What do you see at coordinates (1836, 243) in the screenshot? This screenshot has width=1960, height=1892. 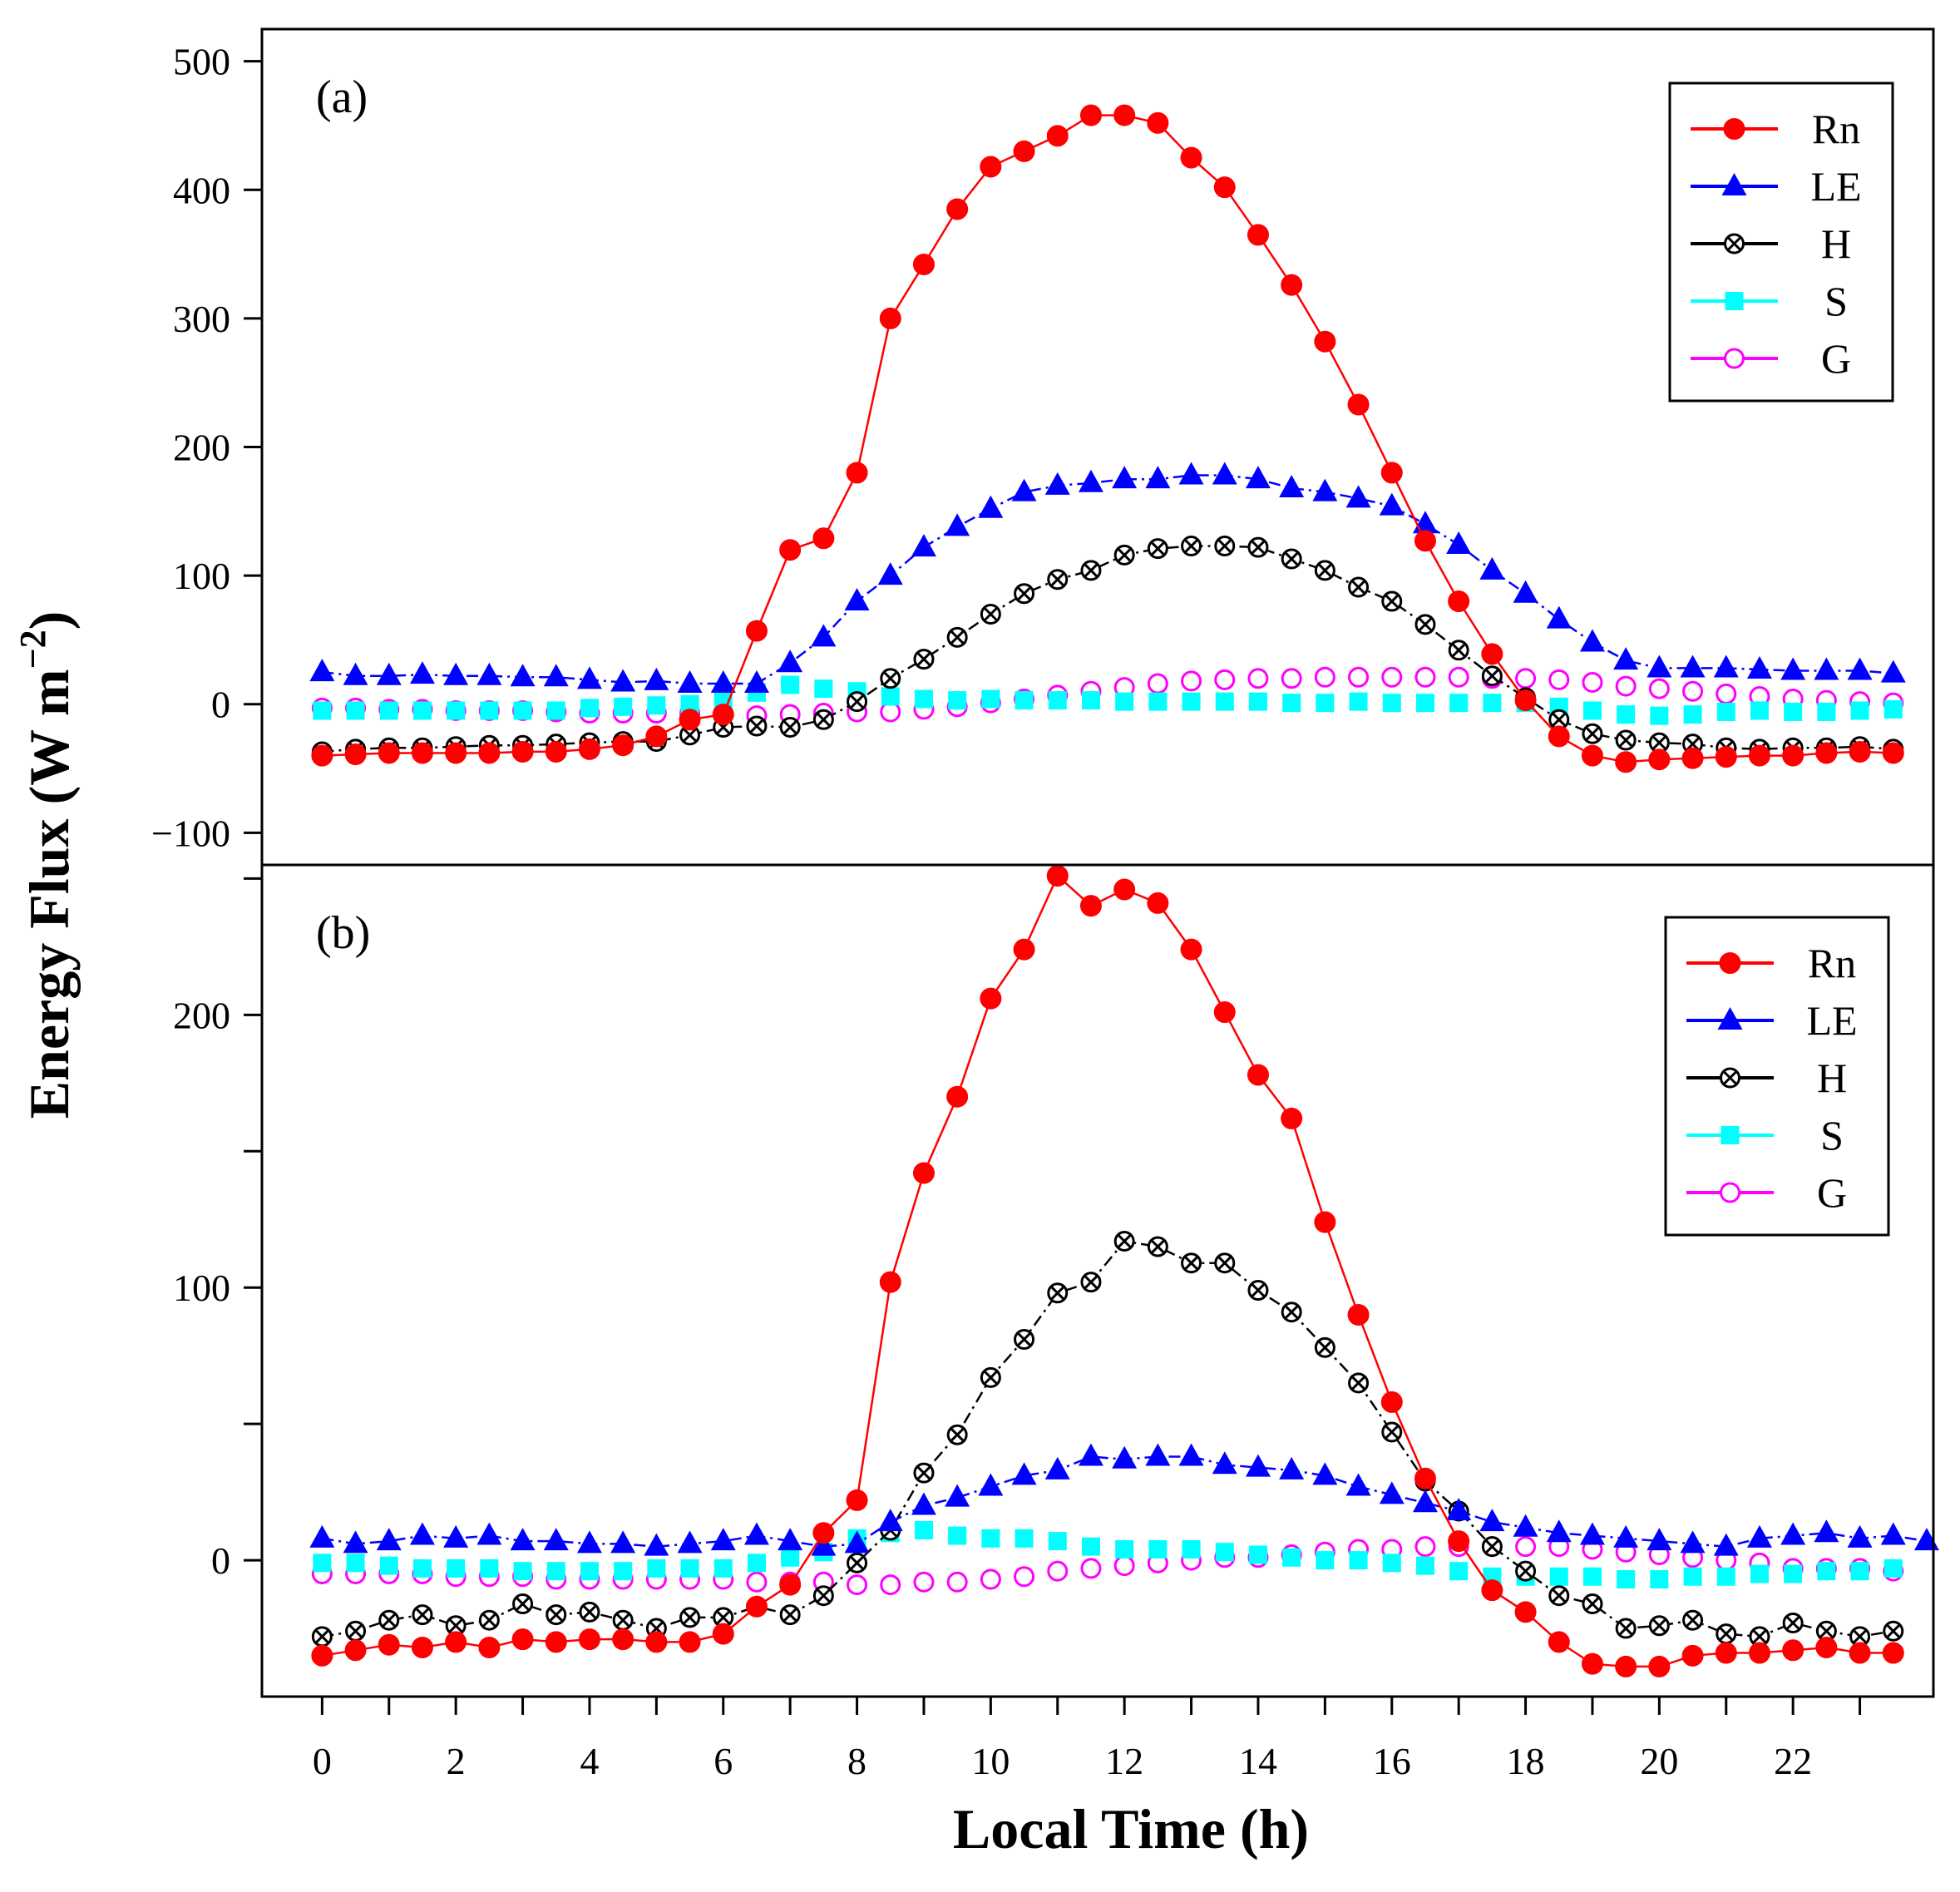 I see `panel-a-legend-entry-h-label: H` at bounding box center [1836, 243].